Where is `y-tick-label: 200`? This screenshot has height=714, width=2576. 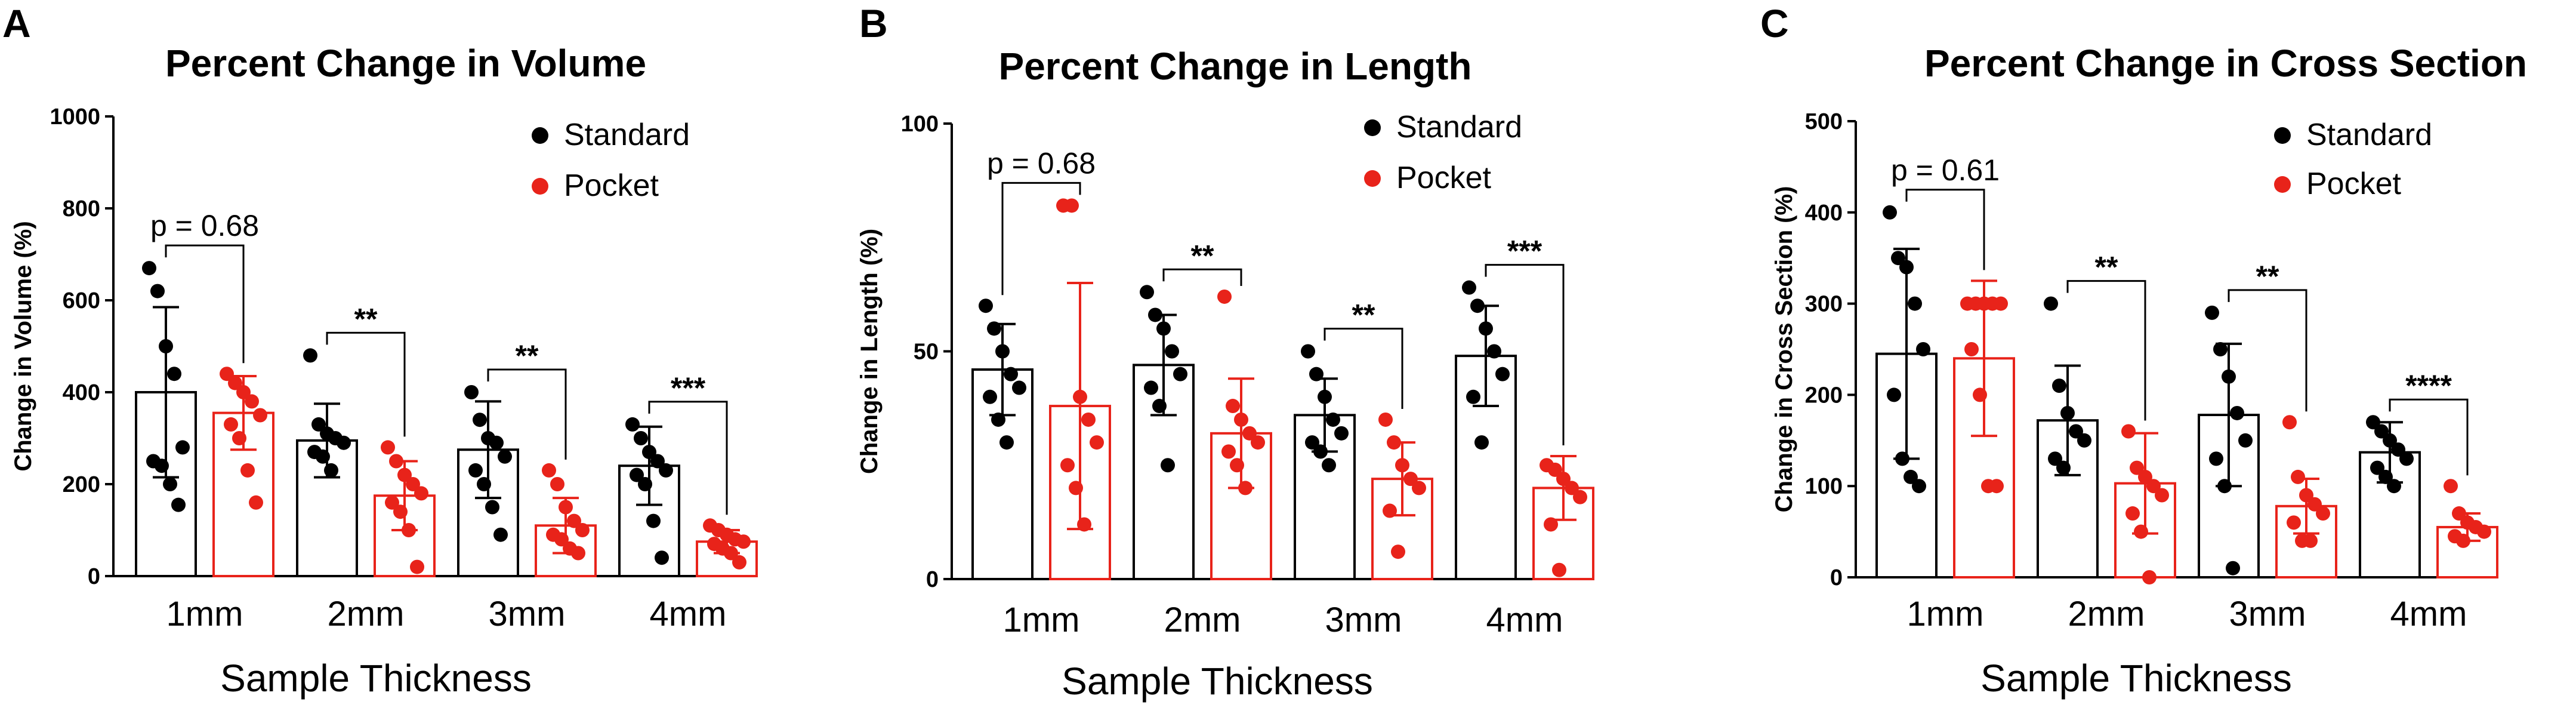
y-tick-label: 200 is located at coordinates (1824, 396).